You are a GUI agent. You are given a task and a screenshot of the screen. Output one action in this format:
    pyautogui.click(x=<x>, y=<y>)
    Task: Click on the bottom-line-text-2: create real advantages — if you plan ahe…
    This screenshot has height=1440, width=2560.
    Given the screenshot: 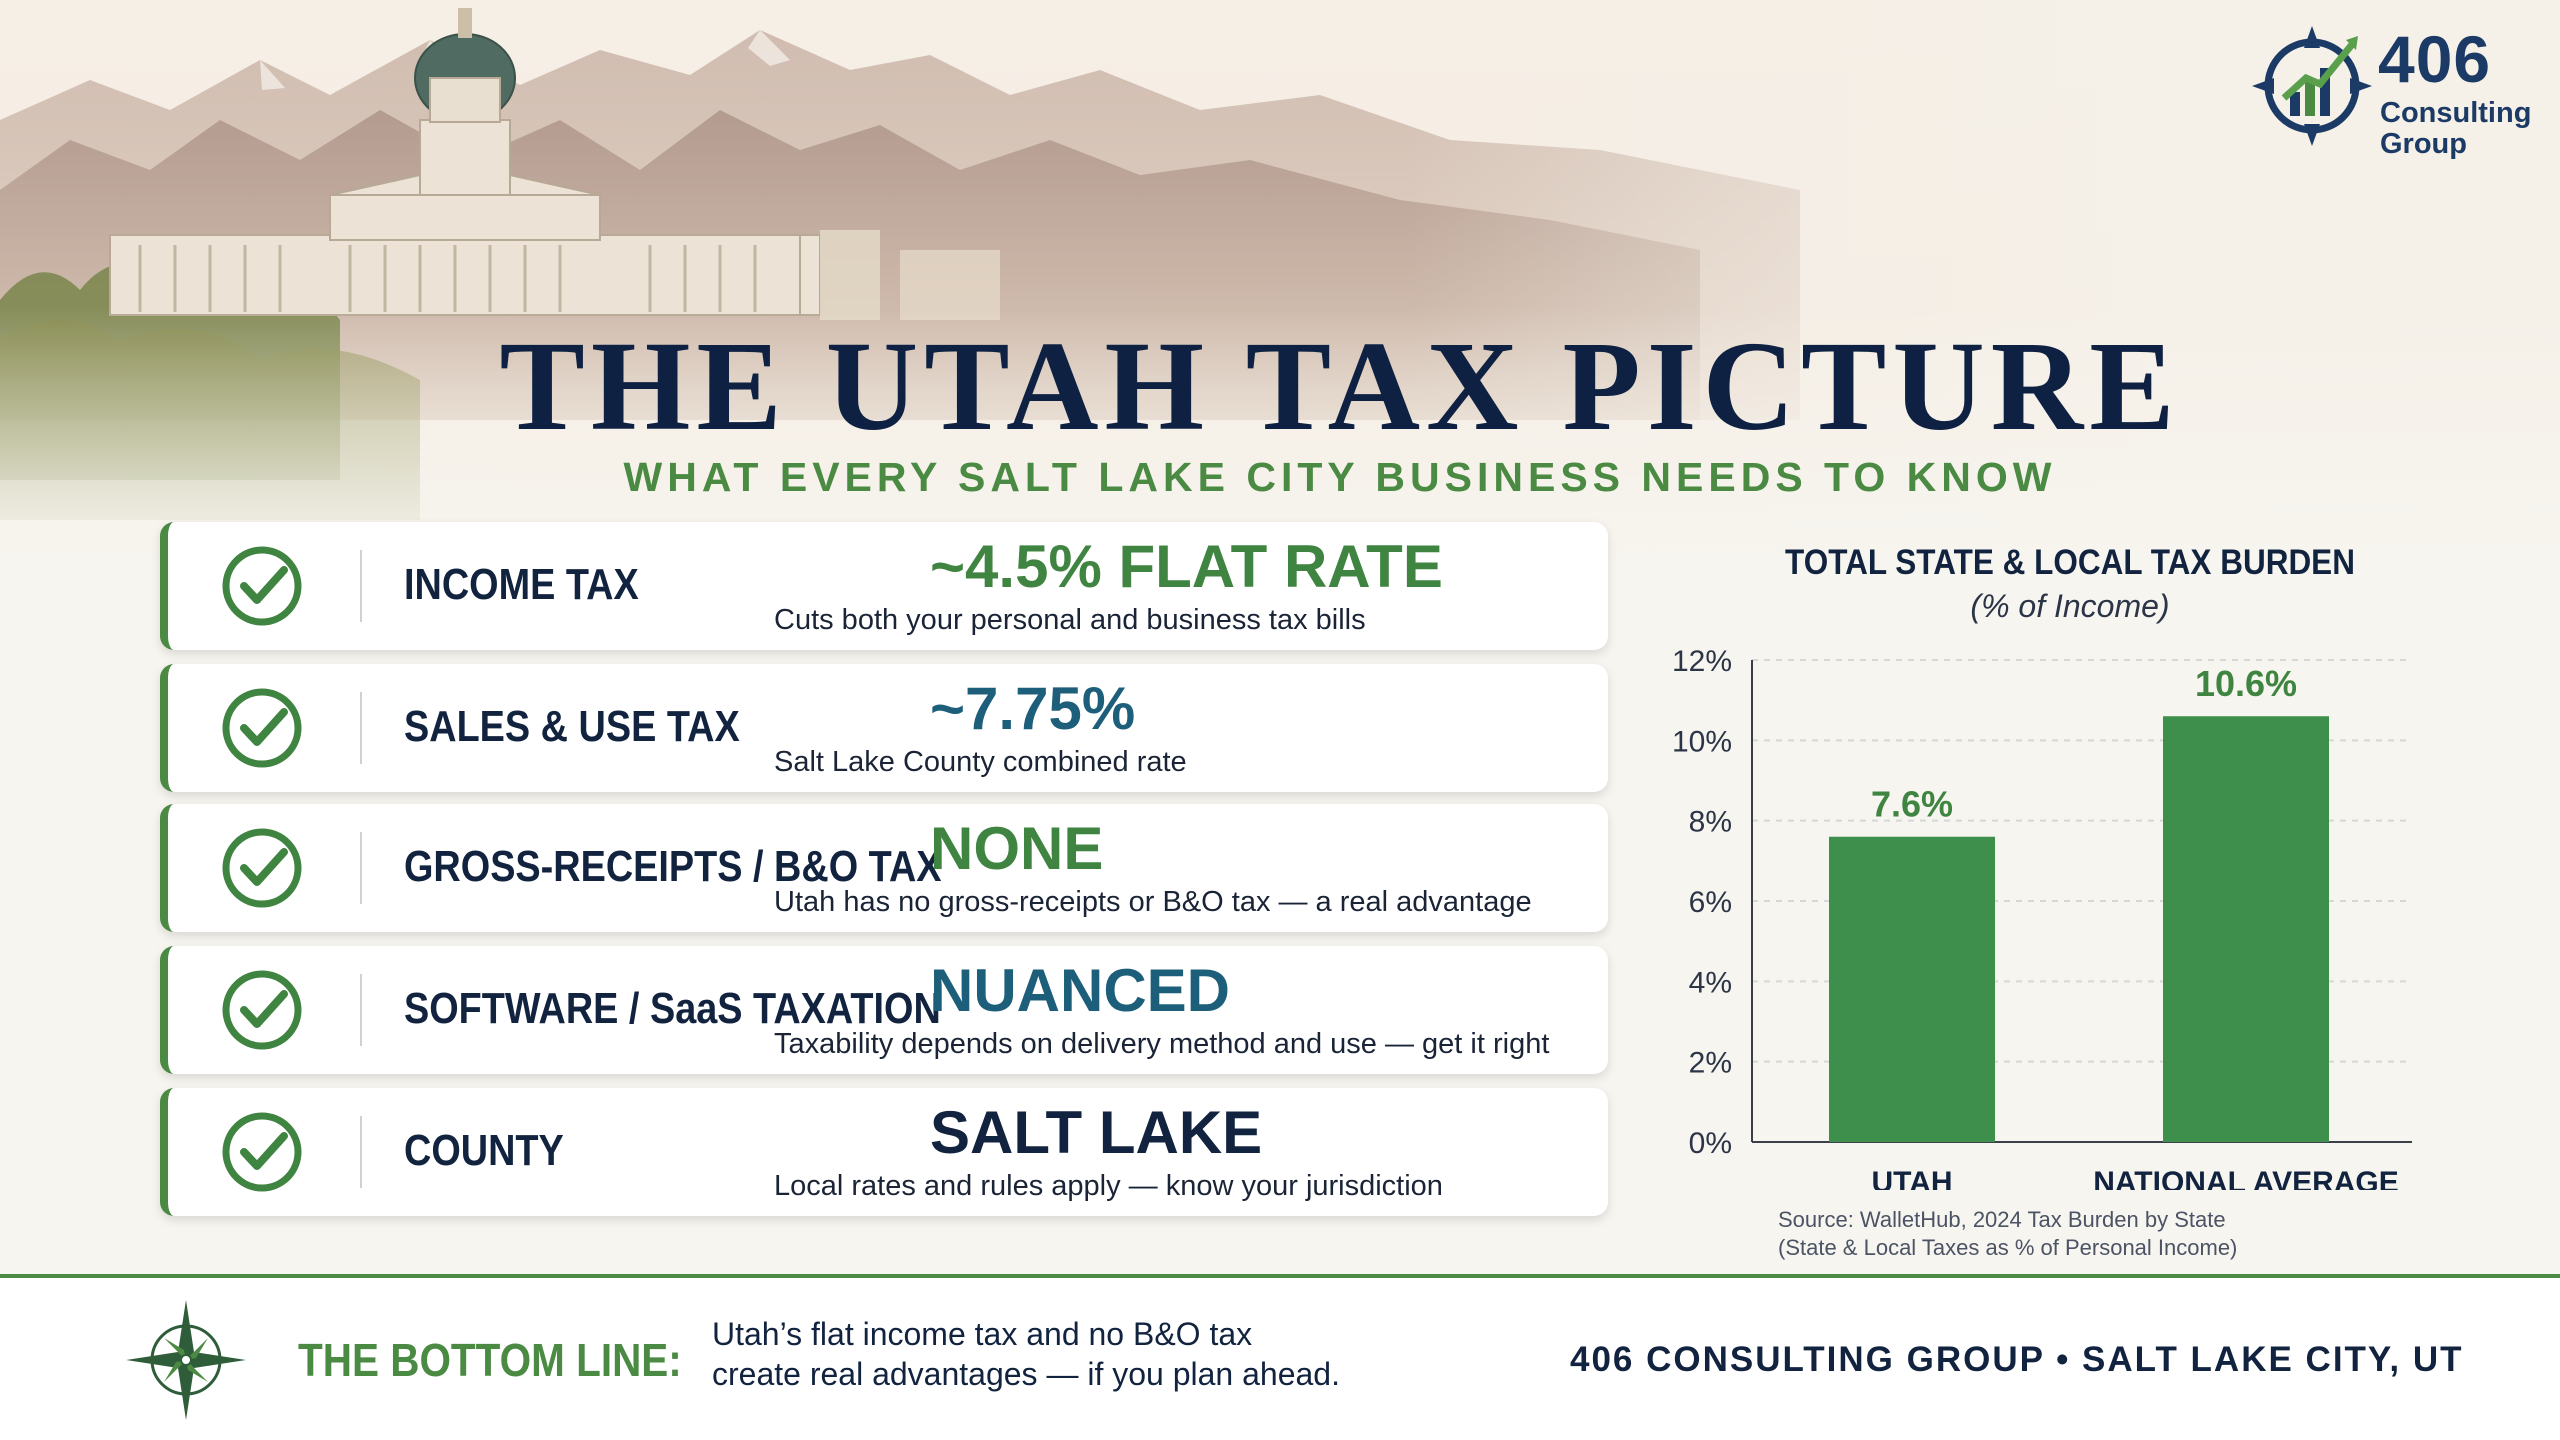 What is the action you would take?
    pyautogui.click(x=1026, y=1374)
    